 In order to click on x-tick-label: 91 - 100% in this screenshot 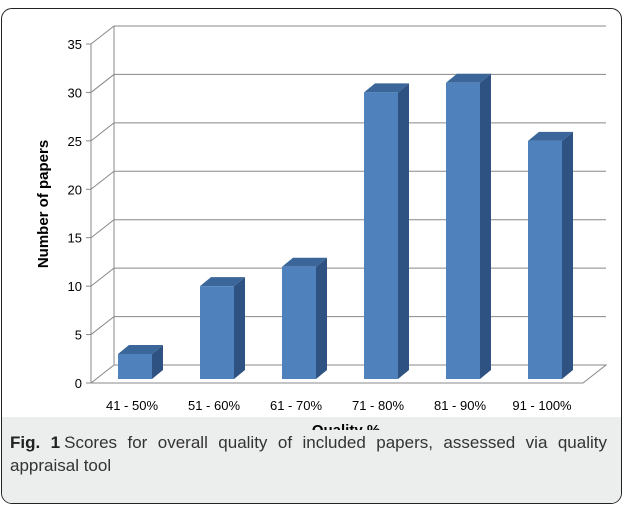, I will do `click(542, 405)`.